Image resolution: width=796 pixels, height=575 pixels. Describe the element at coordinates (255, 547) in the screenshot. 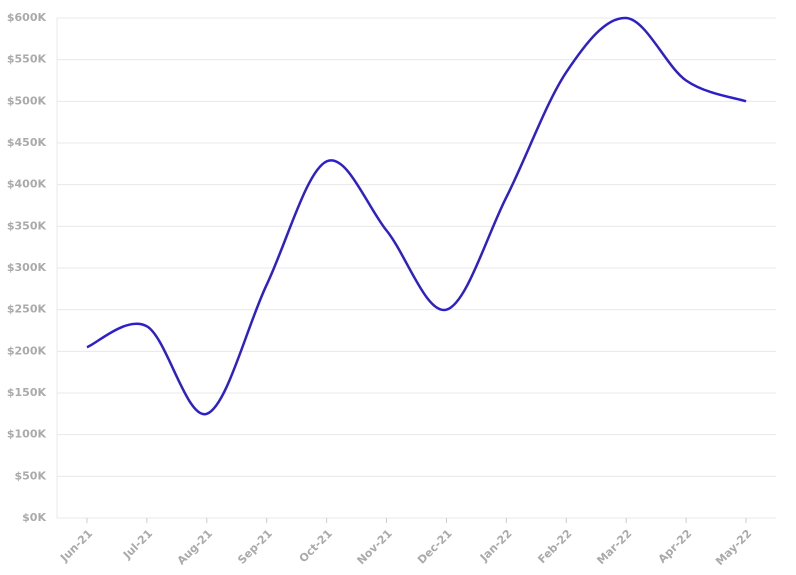

I see `x-tick-label: Sep-21` at that location.